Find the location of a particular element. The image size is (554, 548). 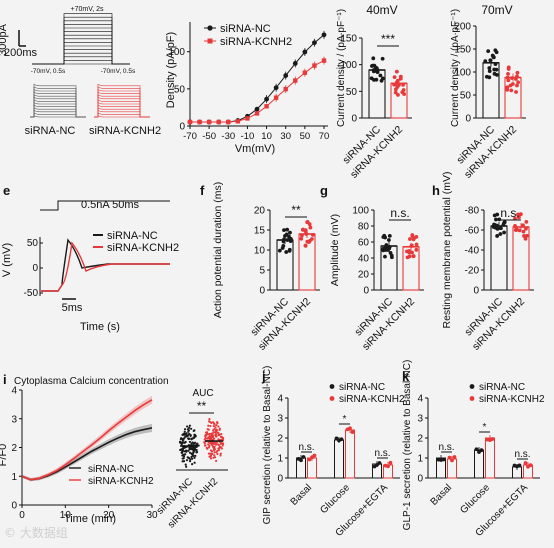

gip-significance: * is located at coordinates (345, 419).